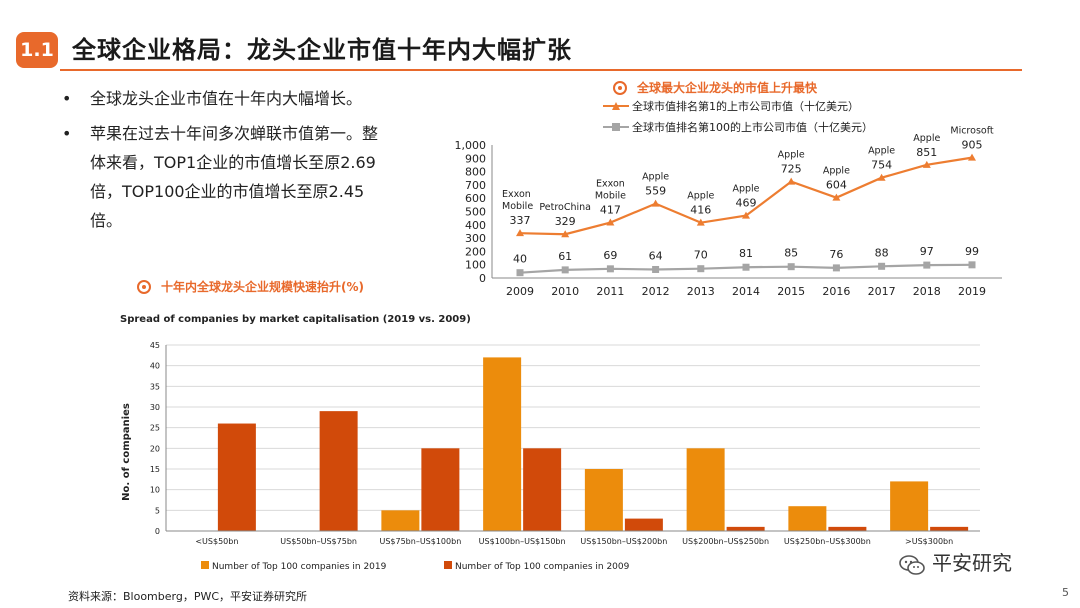 The width and height of the screenshot is (1080, 608). What do you see at coordinates (610, 210) in the screenshot?
I see `data-label-top1: 417` at bounding box center [610, 210].